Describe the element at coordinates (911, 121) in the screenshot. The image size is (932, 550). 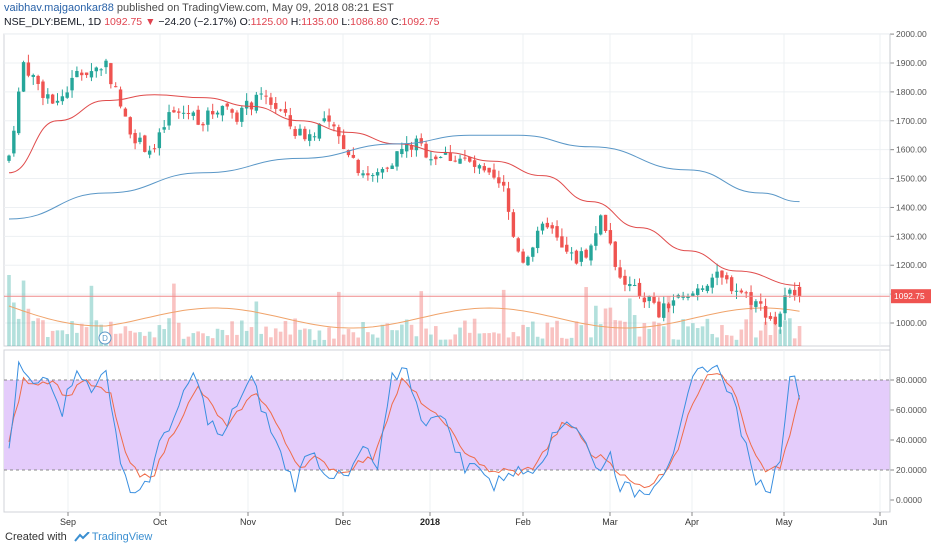
I see `y-tick-label: 1700.00` at that location.